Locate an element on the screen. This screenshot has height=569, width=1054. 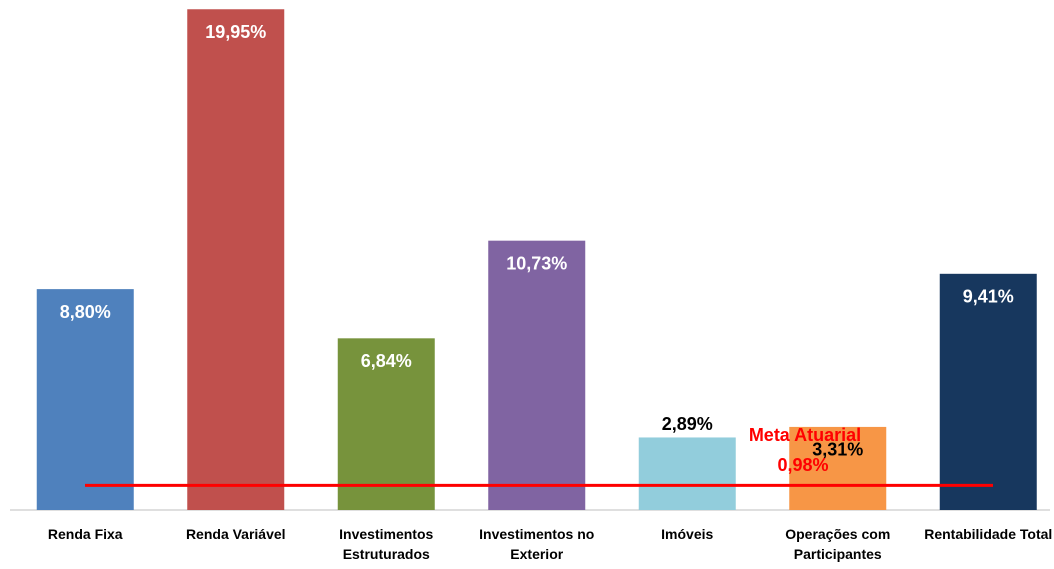
x-tick-label: Renda Variável is located at coordinates (235, 534).